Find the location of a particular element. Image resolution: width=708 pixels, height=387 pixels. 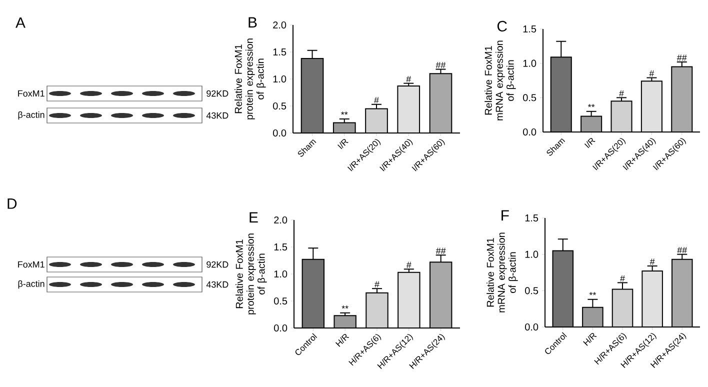

x-tick-label: H/R is located at coordinates (342, 340).